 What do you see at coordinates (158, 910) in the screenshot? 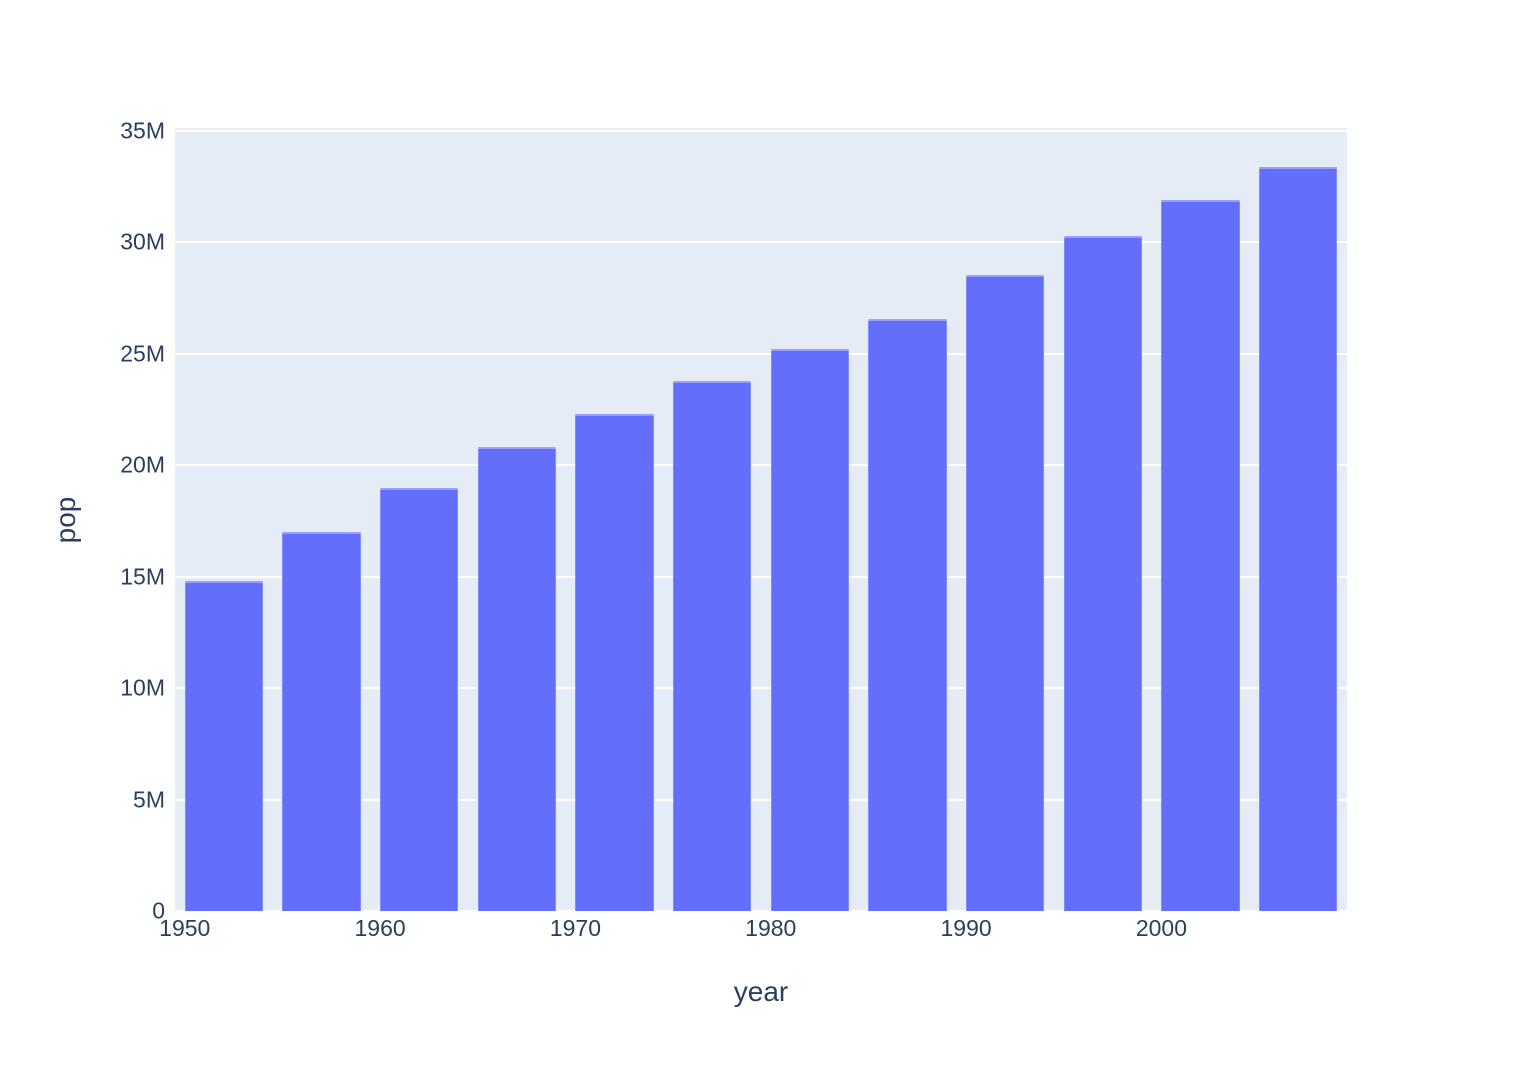
I see `y-axis-tick-label: 0` at bounding box center [158, 910].